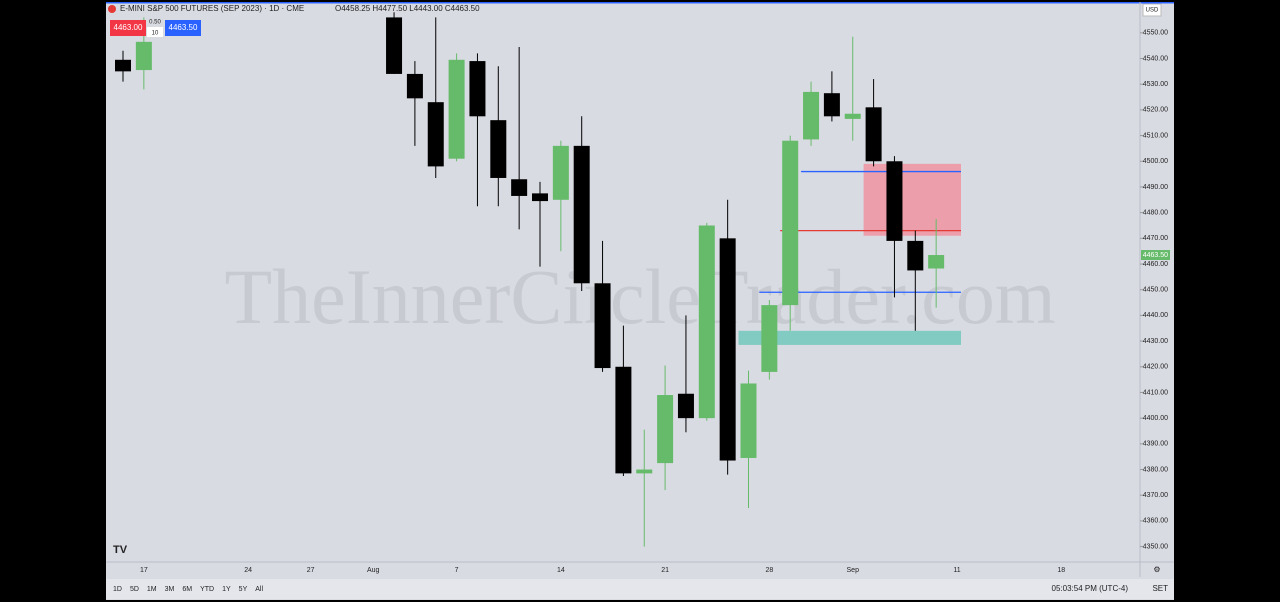 This screenshot has height=602, width=1280. Describe the element at coordinates (170, 589) in the screenshot. I see `range-button: 3M` at that location.